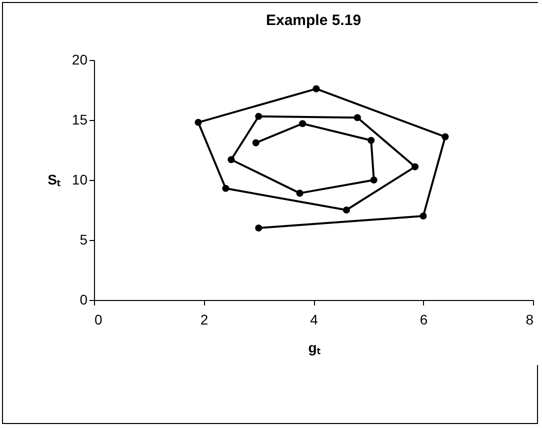 Image resolution: width=542 pixels, height=428 pixels. Describe the element at coordinates (424, 320) in the screenshot. I see `x-tick-label: 6` at that location.